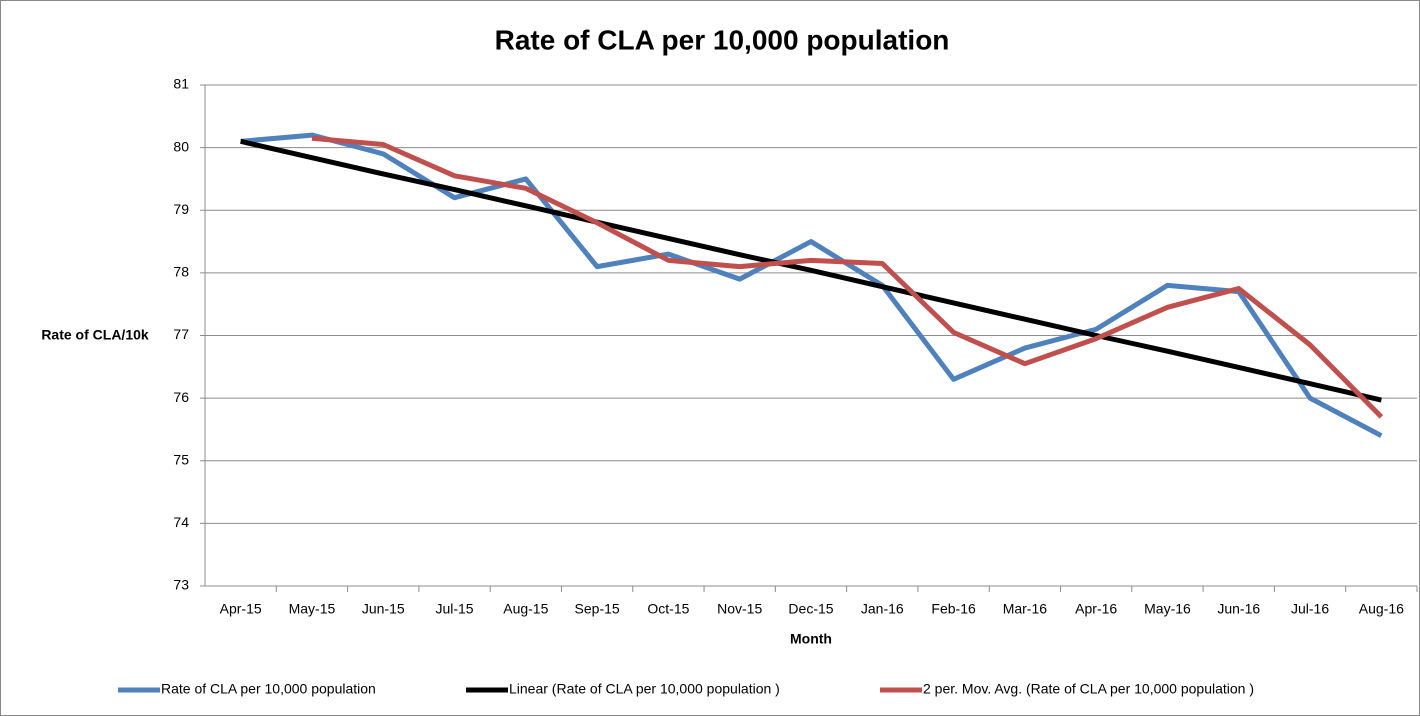 Image resolution: width=1420 pixels, height=716 pixels. What do you see at coordinates (668, 609) in the screenshot?
I see `x-tick-label: Oct-15` at bounding box center [668, 609].